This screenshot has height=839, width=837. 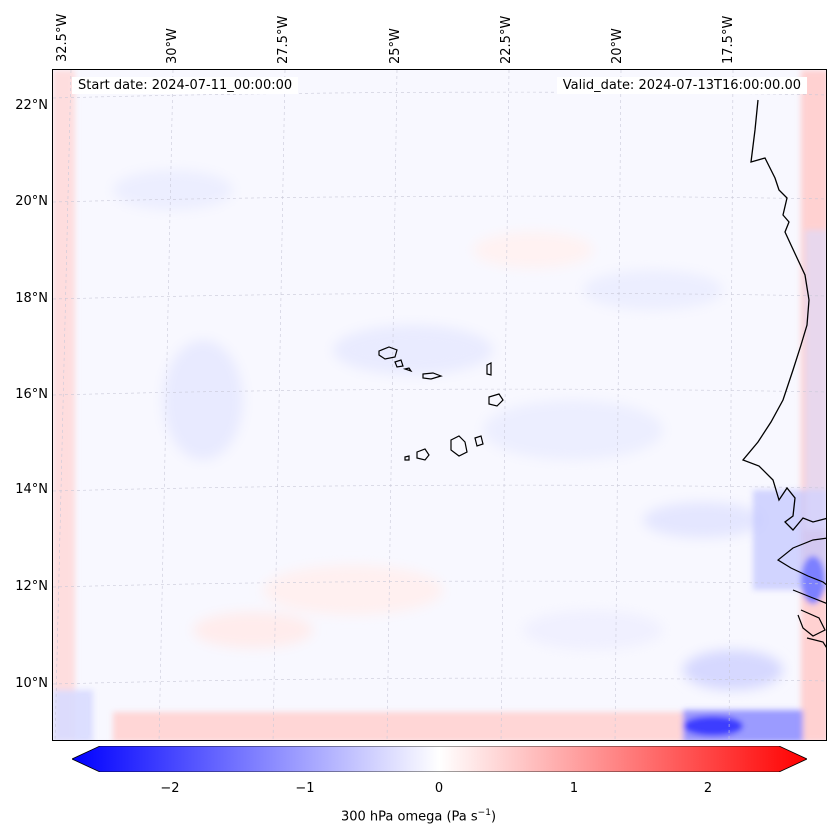 What do you see at coordinates (31, 298) in the screenshot?
I see `lat-label-18n: 18°N` at bounding box center [31, 298].